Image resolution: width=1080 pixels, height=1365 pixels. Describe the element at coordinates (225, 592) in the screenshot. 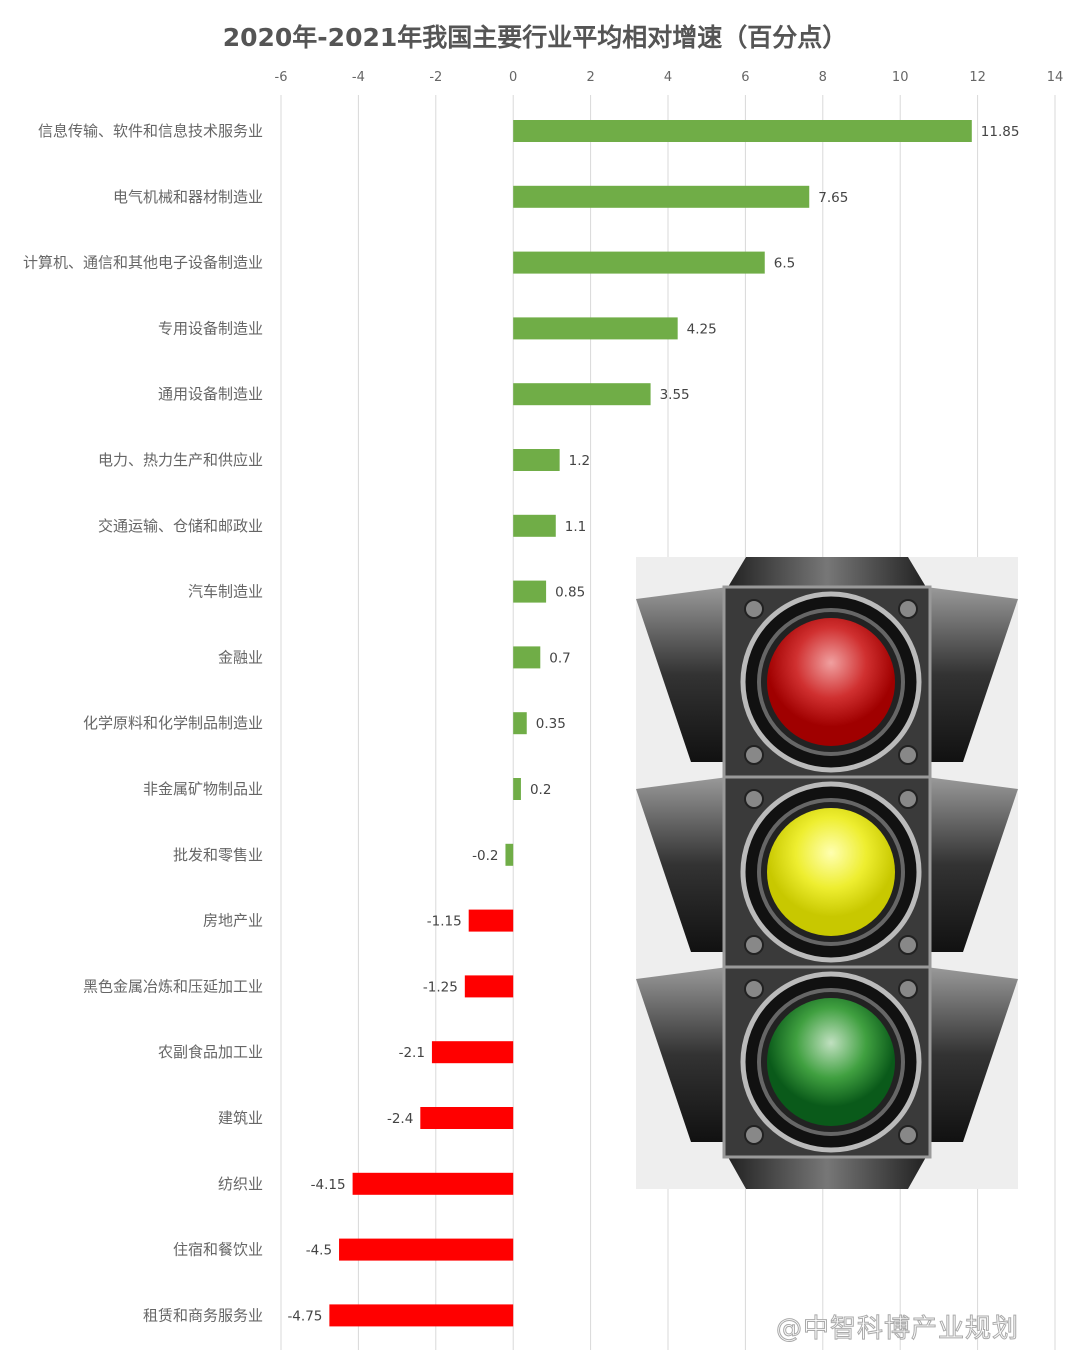

I see `category-label: 汽车制造业` at that location.